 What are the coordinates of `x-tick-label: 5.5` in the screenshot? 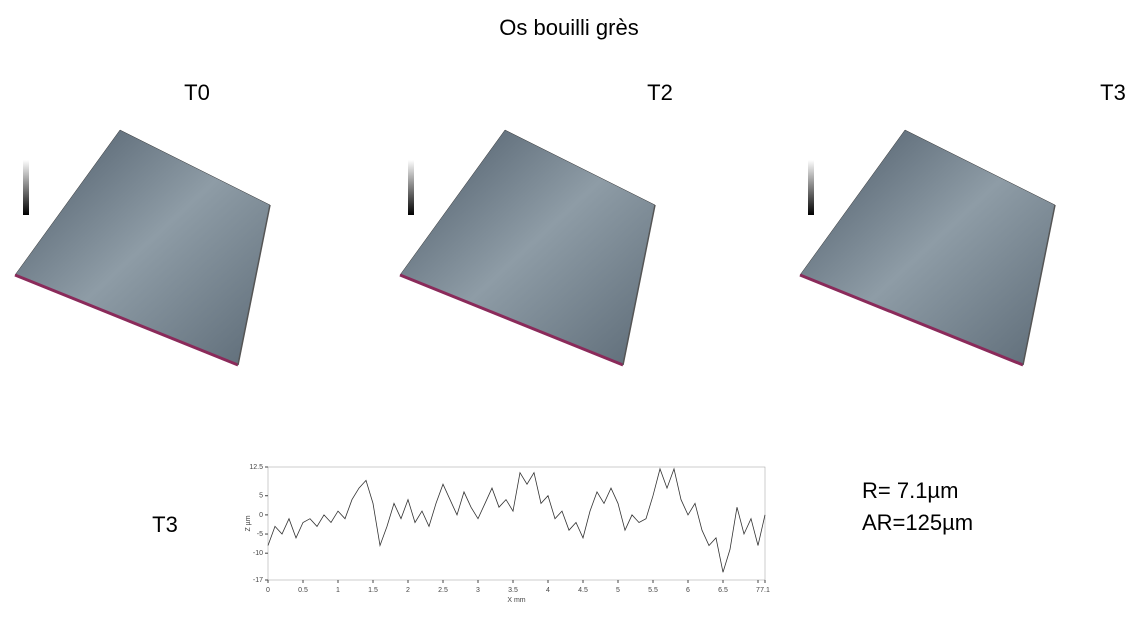 It's located at (653, 590).